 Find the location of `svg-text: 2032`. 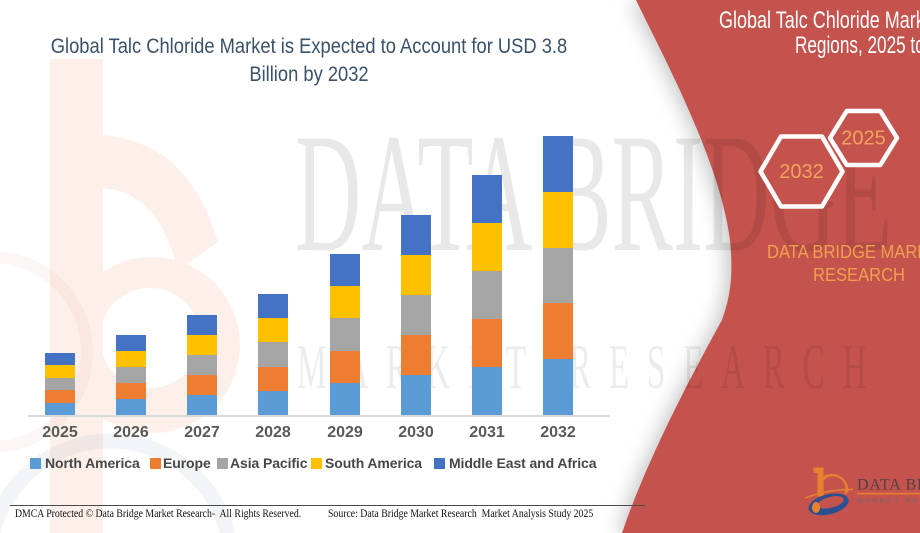

svg-text: 2032 is located at coordinates (801, 172).